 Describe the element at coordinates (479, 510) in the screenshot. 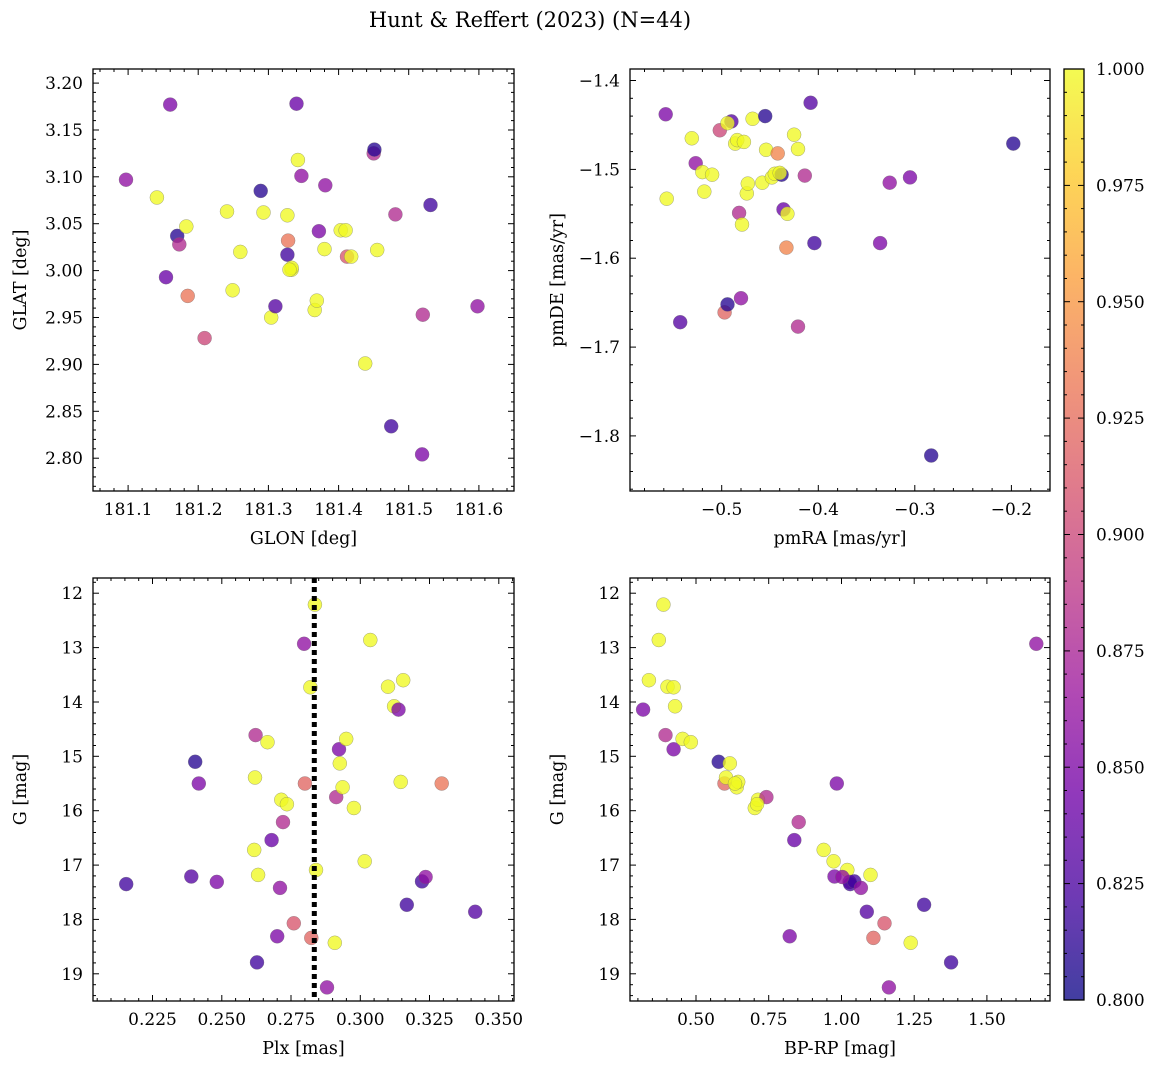

I see `x-tick-label: 181.6` at that location.